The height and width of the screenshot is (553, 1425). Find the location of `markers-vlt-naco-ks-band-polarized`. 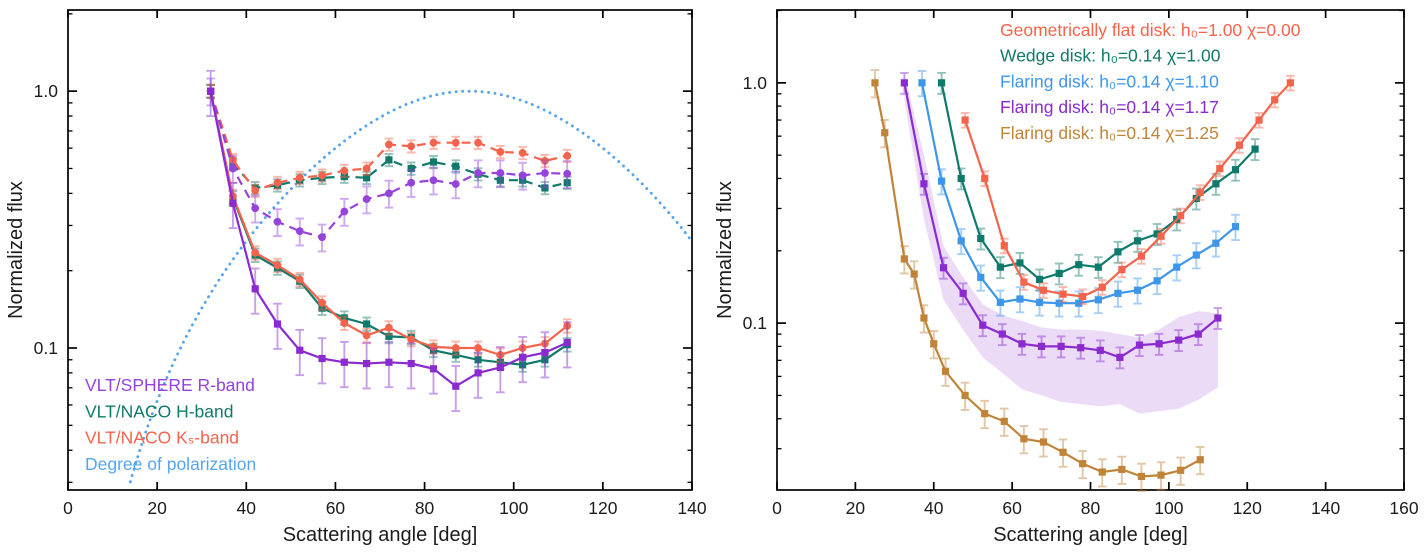

markers-vlt-naco-ks-band-polarized is located at coordinates (389, 141).